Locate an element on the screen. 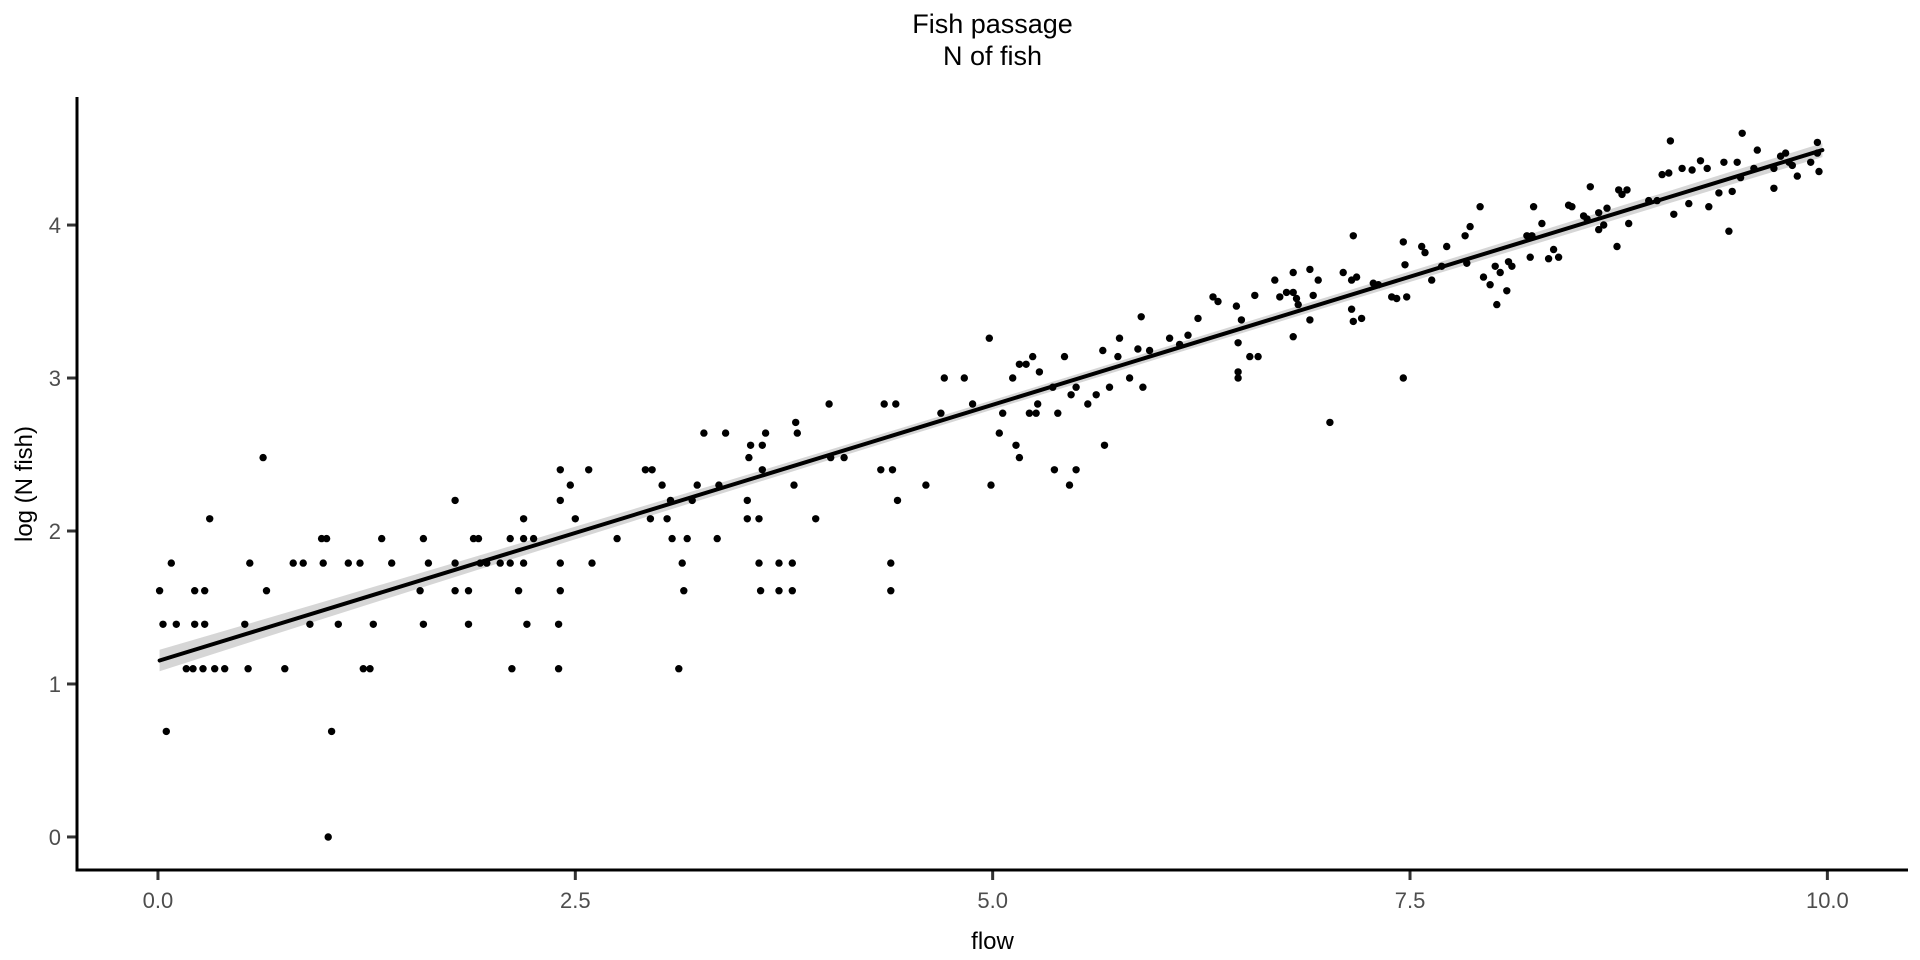 This screenshot has width=1920, height=960. x-tick-label: 10.0 is located at coordinates (1827, 900).